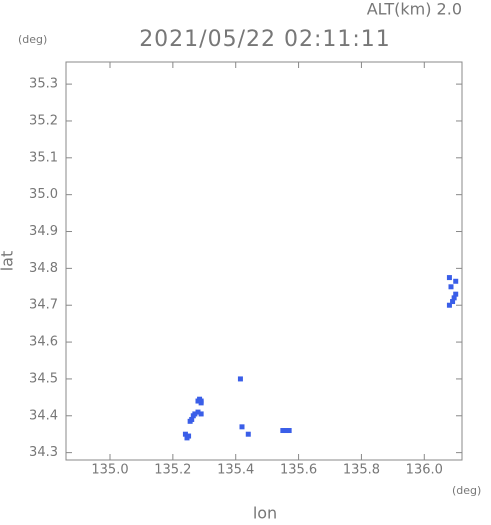  What do you see at coordinates (43, 268) in the screenshot?
I see `y-tick-label: 34.8` at bounding box center [43, 268].